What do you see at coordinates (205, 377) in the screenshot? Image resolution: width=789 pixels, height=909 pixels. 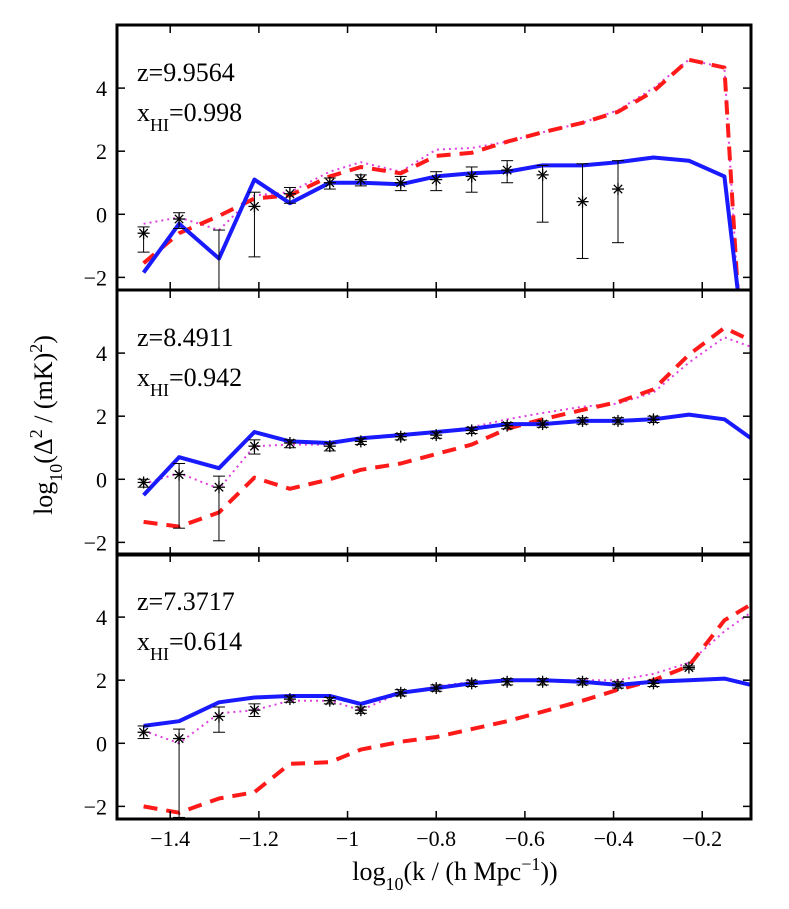 I see `neutral-fraction-value: =0.942` at bounding box center [205, 377].